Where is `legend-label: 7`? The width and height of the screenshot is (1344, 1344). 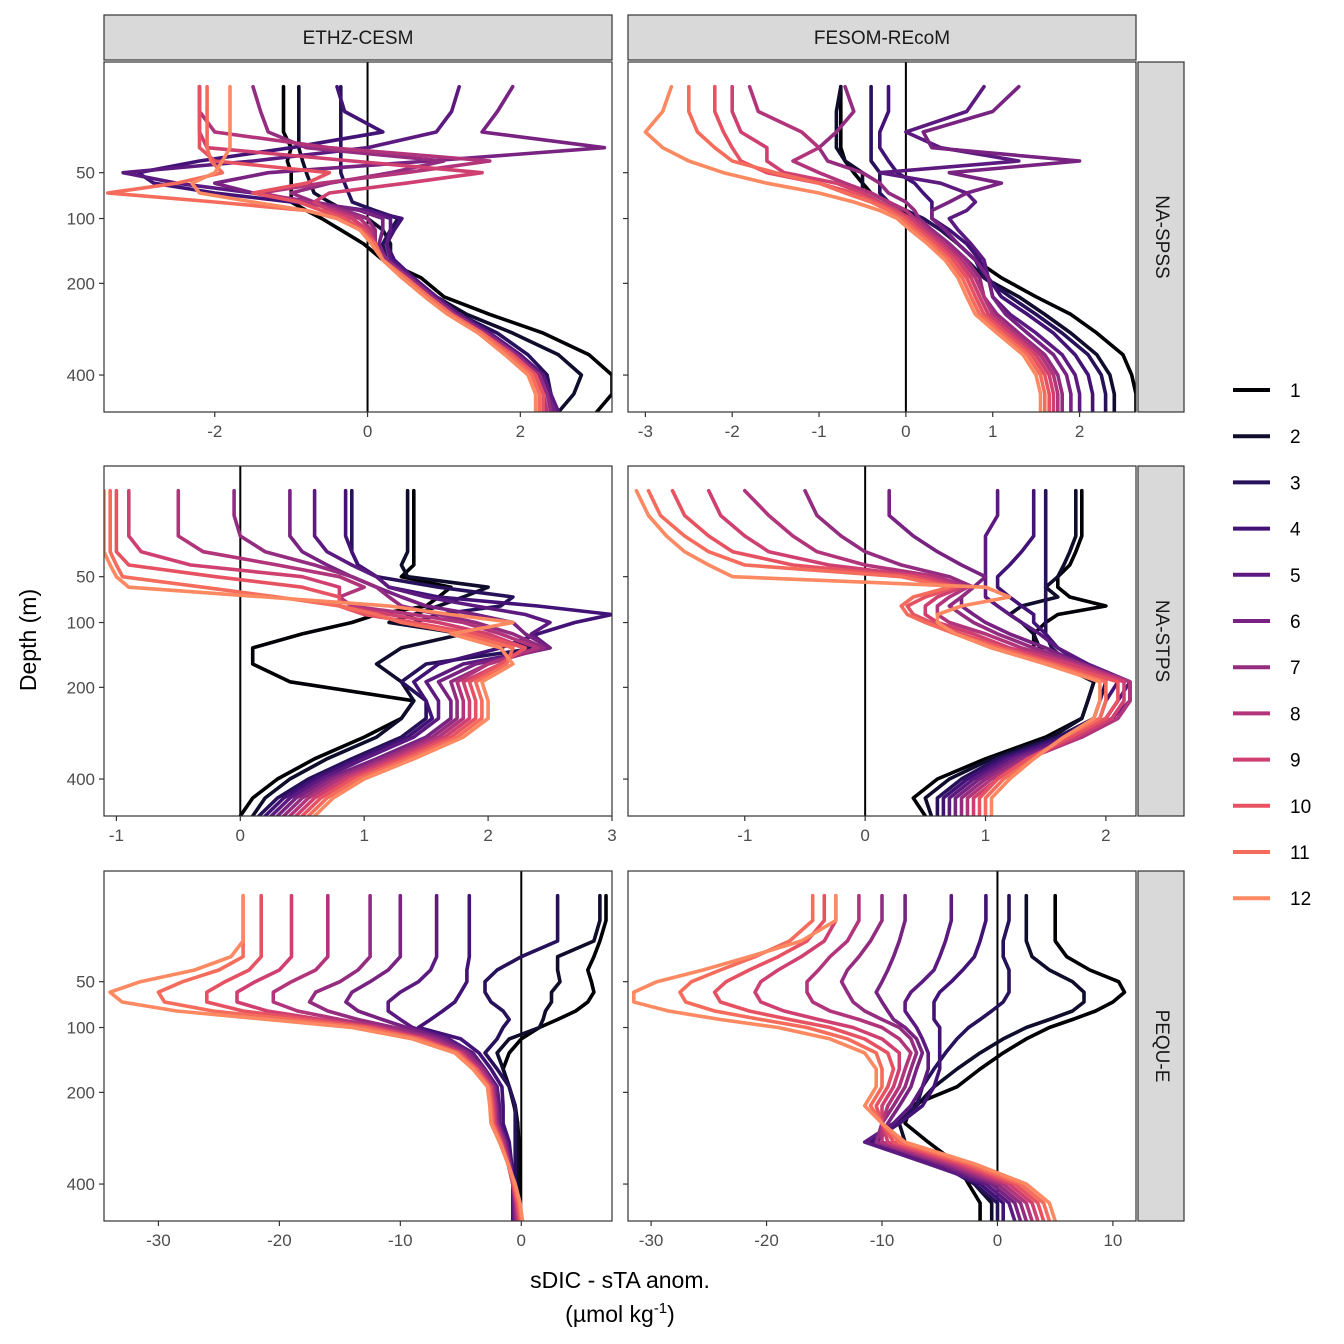
legend-label: 7 is located at coordinates (1295, 668).